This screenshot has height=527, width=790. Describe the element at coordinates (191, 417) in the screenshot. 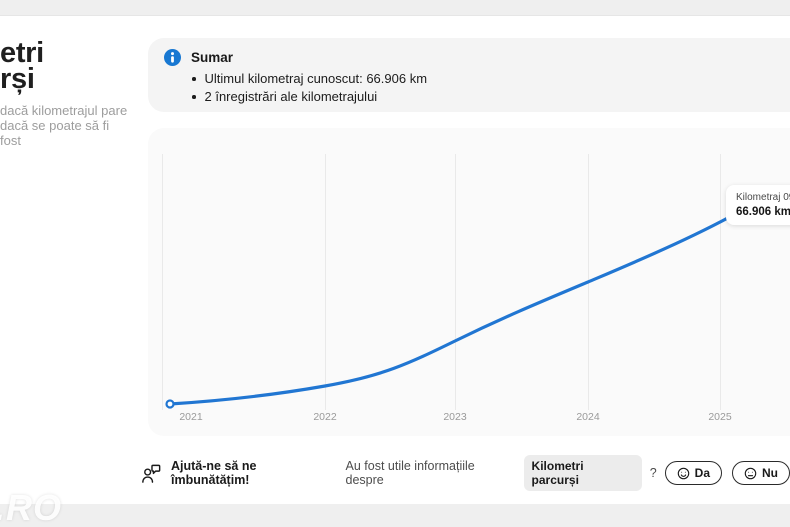

I see `x-tick-2021: 2021` at that location.